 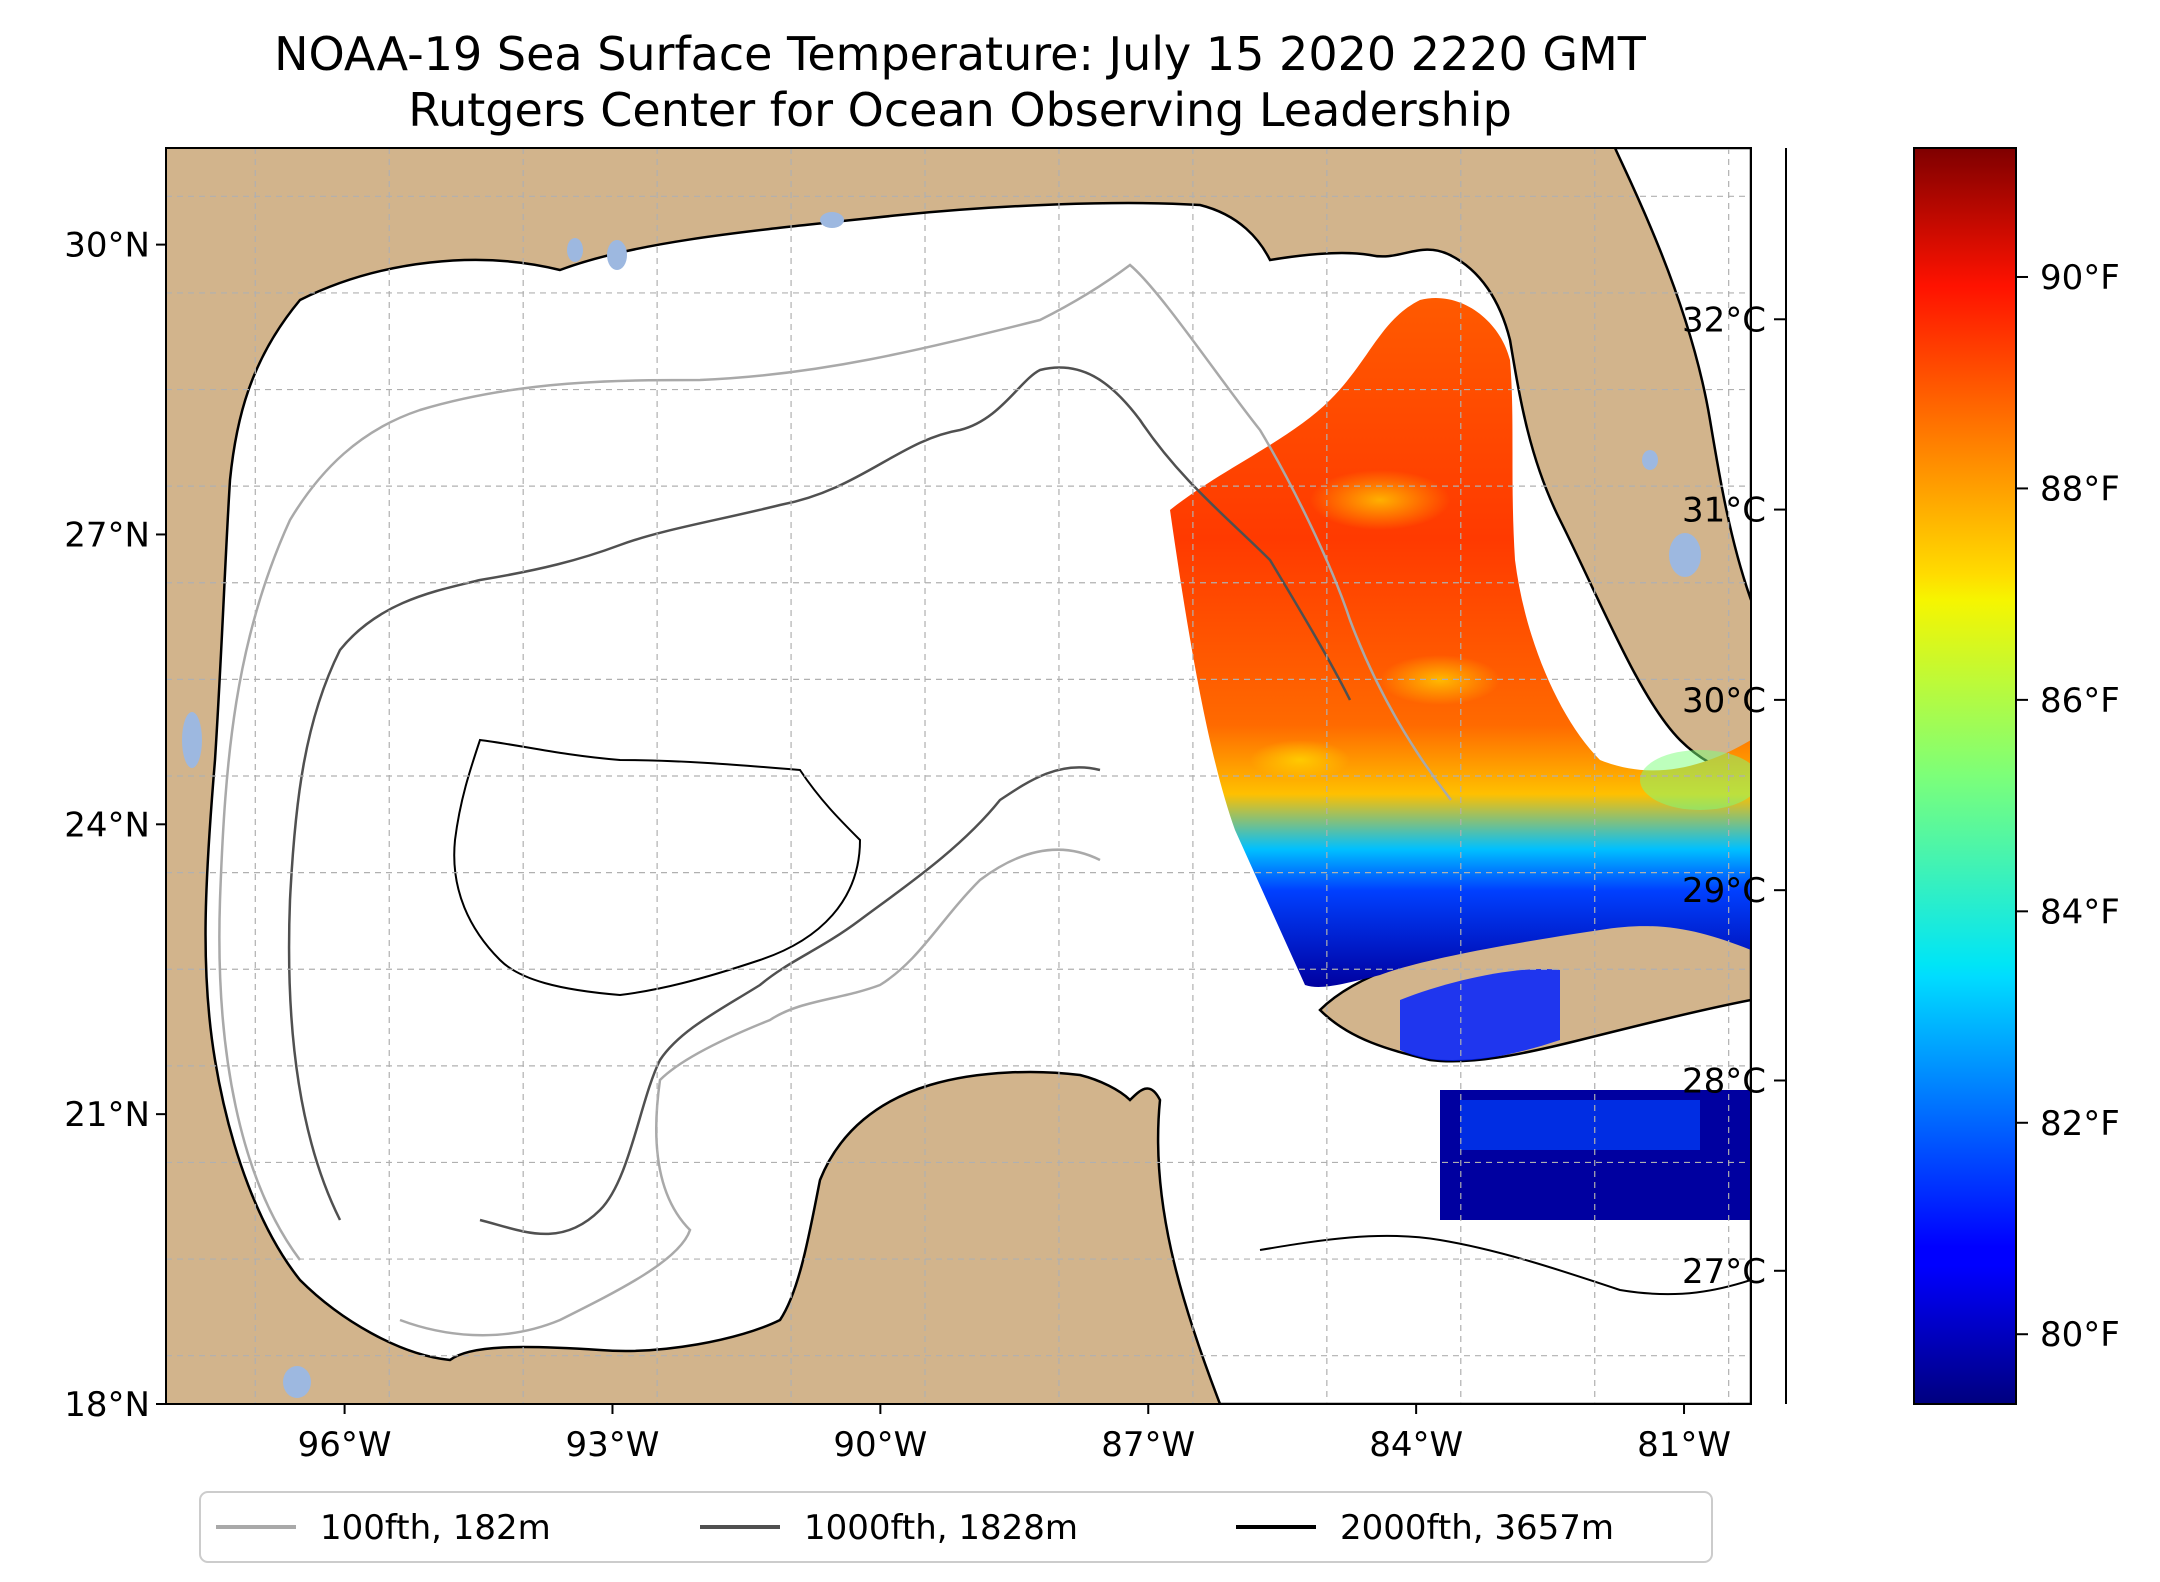 I want to click on contour-2000fth, so click(x=657, y=867).